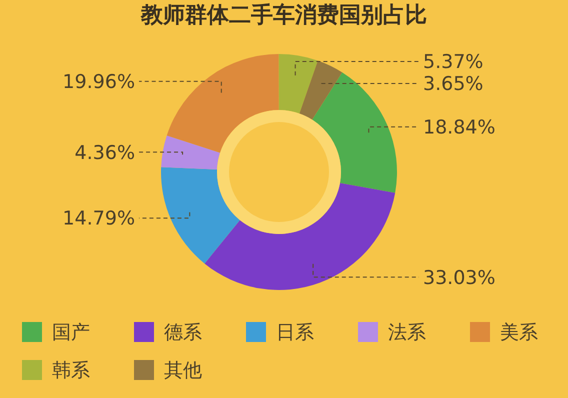 Image resolution: width=568 pixels, height=398 pixels. Describe the element at coordinates (104, 153) in the screenshot. I see `data-label: 4.36%` at that location.